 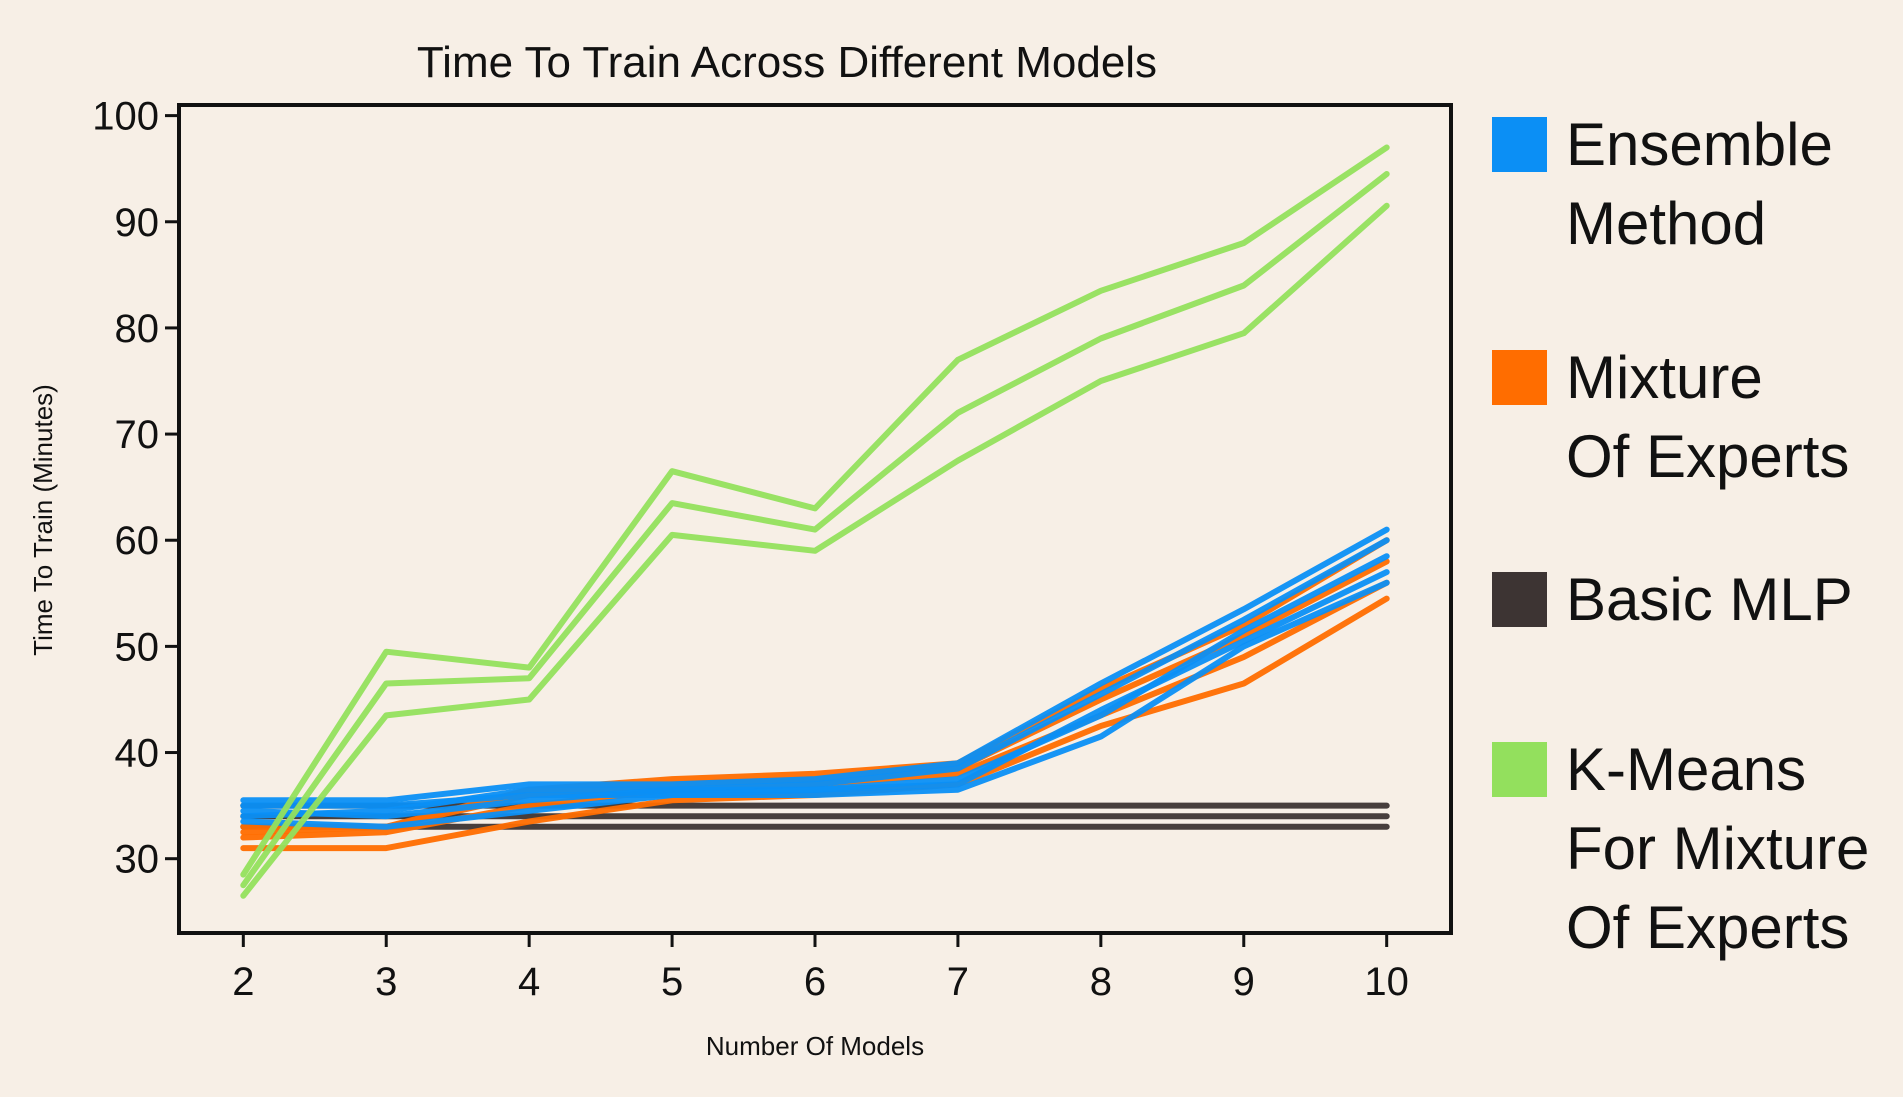 What do you see at coordinates (137, 223) in the screenshot?
I see `y-tick-label: 90` at bounding box center [137, 223].